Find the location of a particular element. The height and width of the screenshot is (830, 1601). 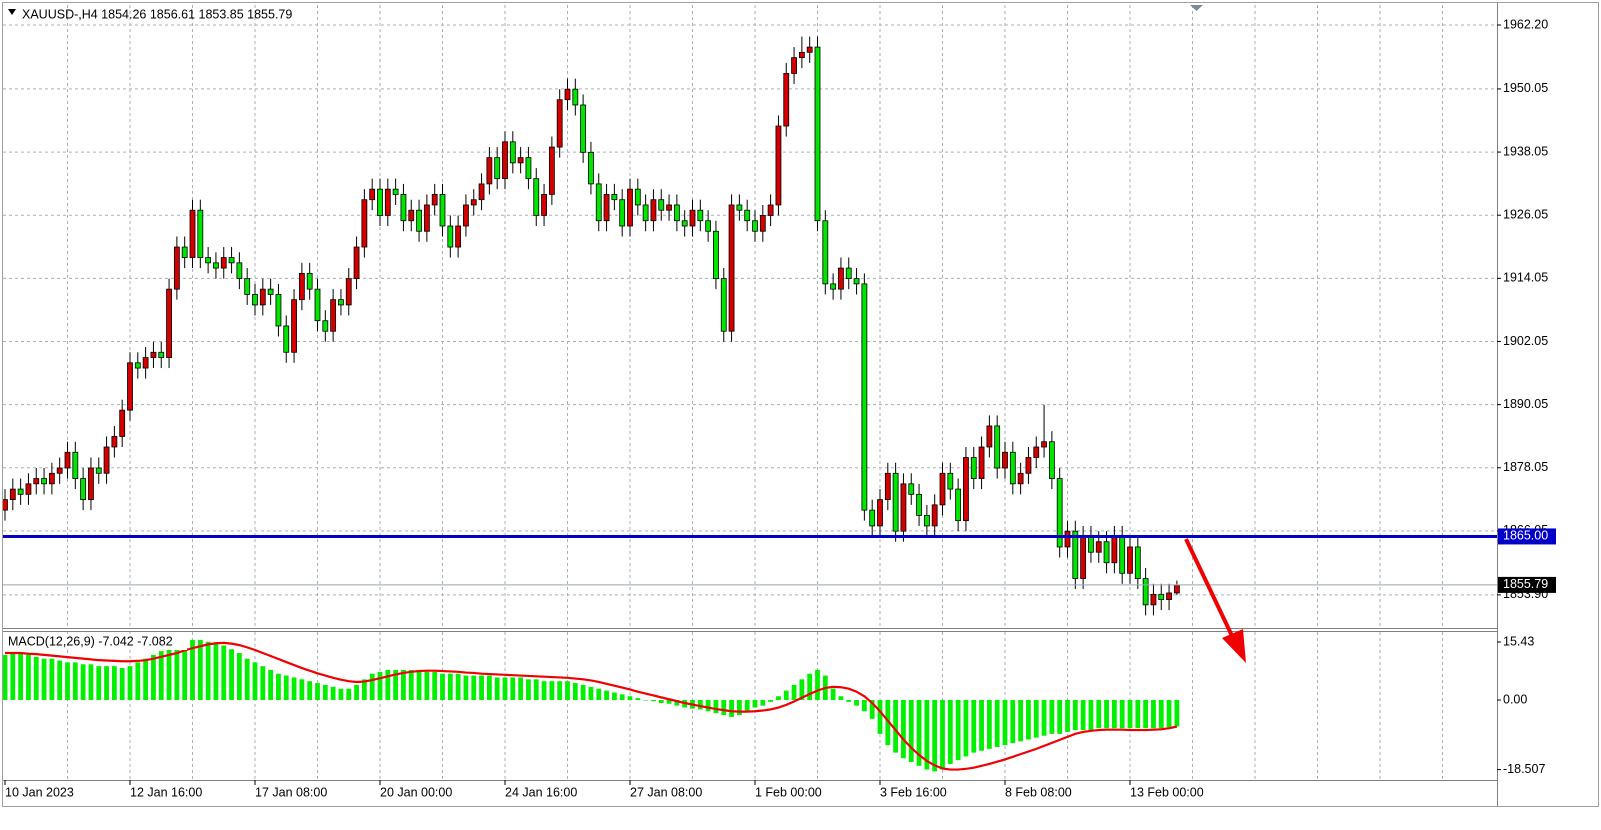

y-tick-label: 1890.05 is located at coordinates (1525, 404).